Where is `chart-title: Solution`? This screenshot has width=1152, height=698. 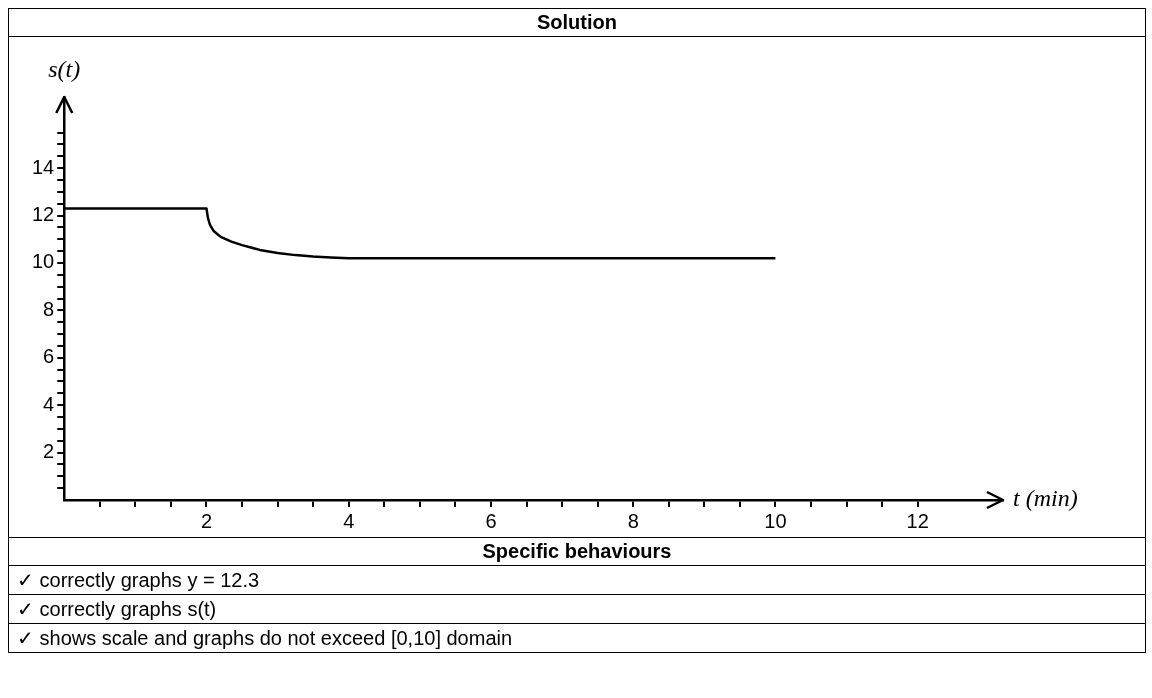 chart-title: Solution is located at coordinates (577, 22).